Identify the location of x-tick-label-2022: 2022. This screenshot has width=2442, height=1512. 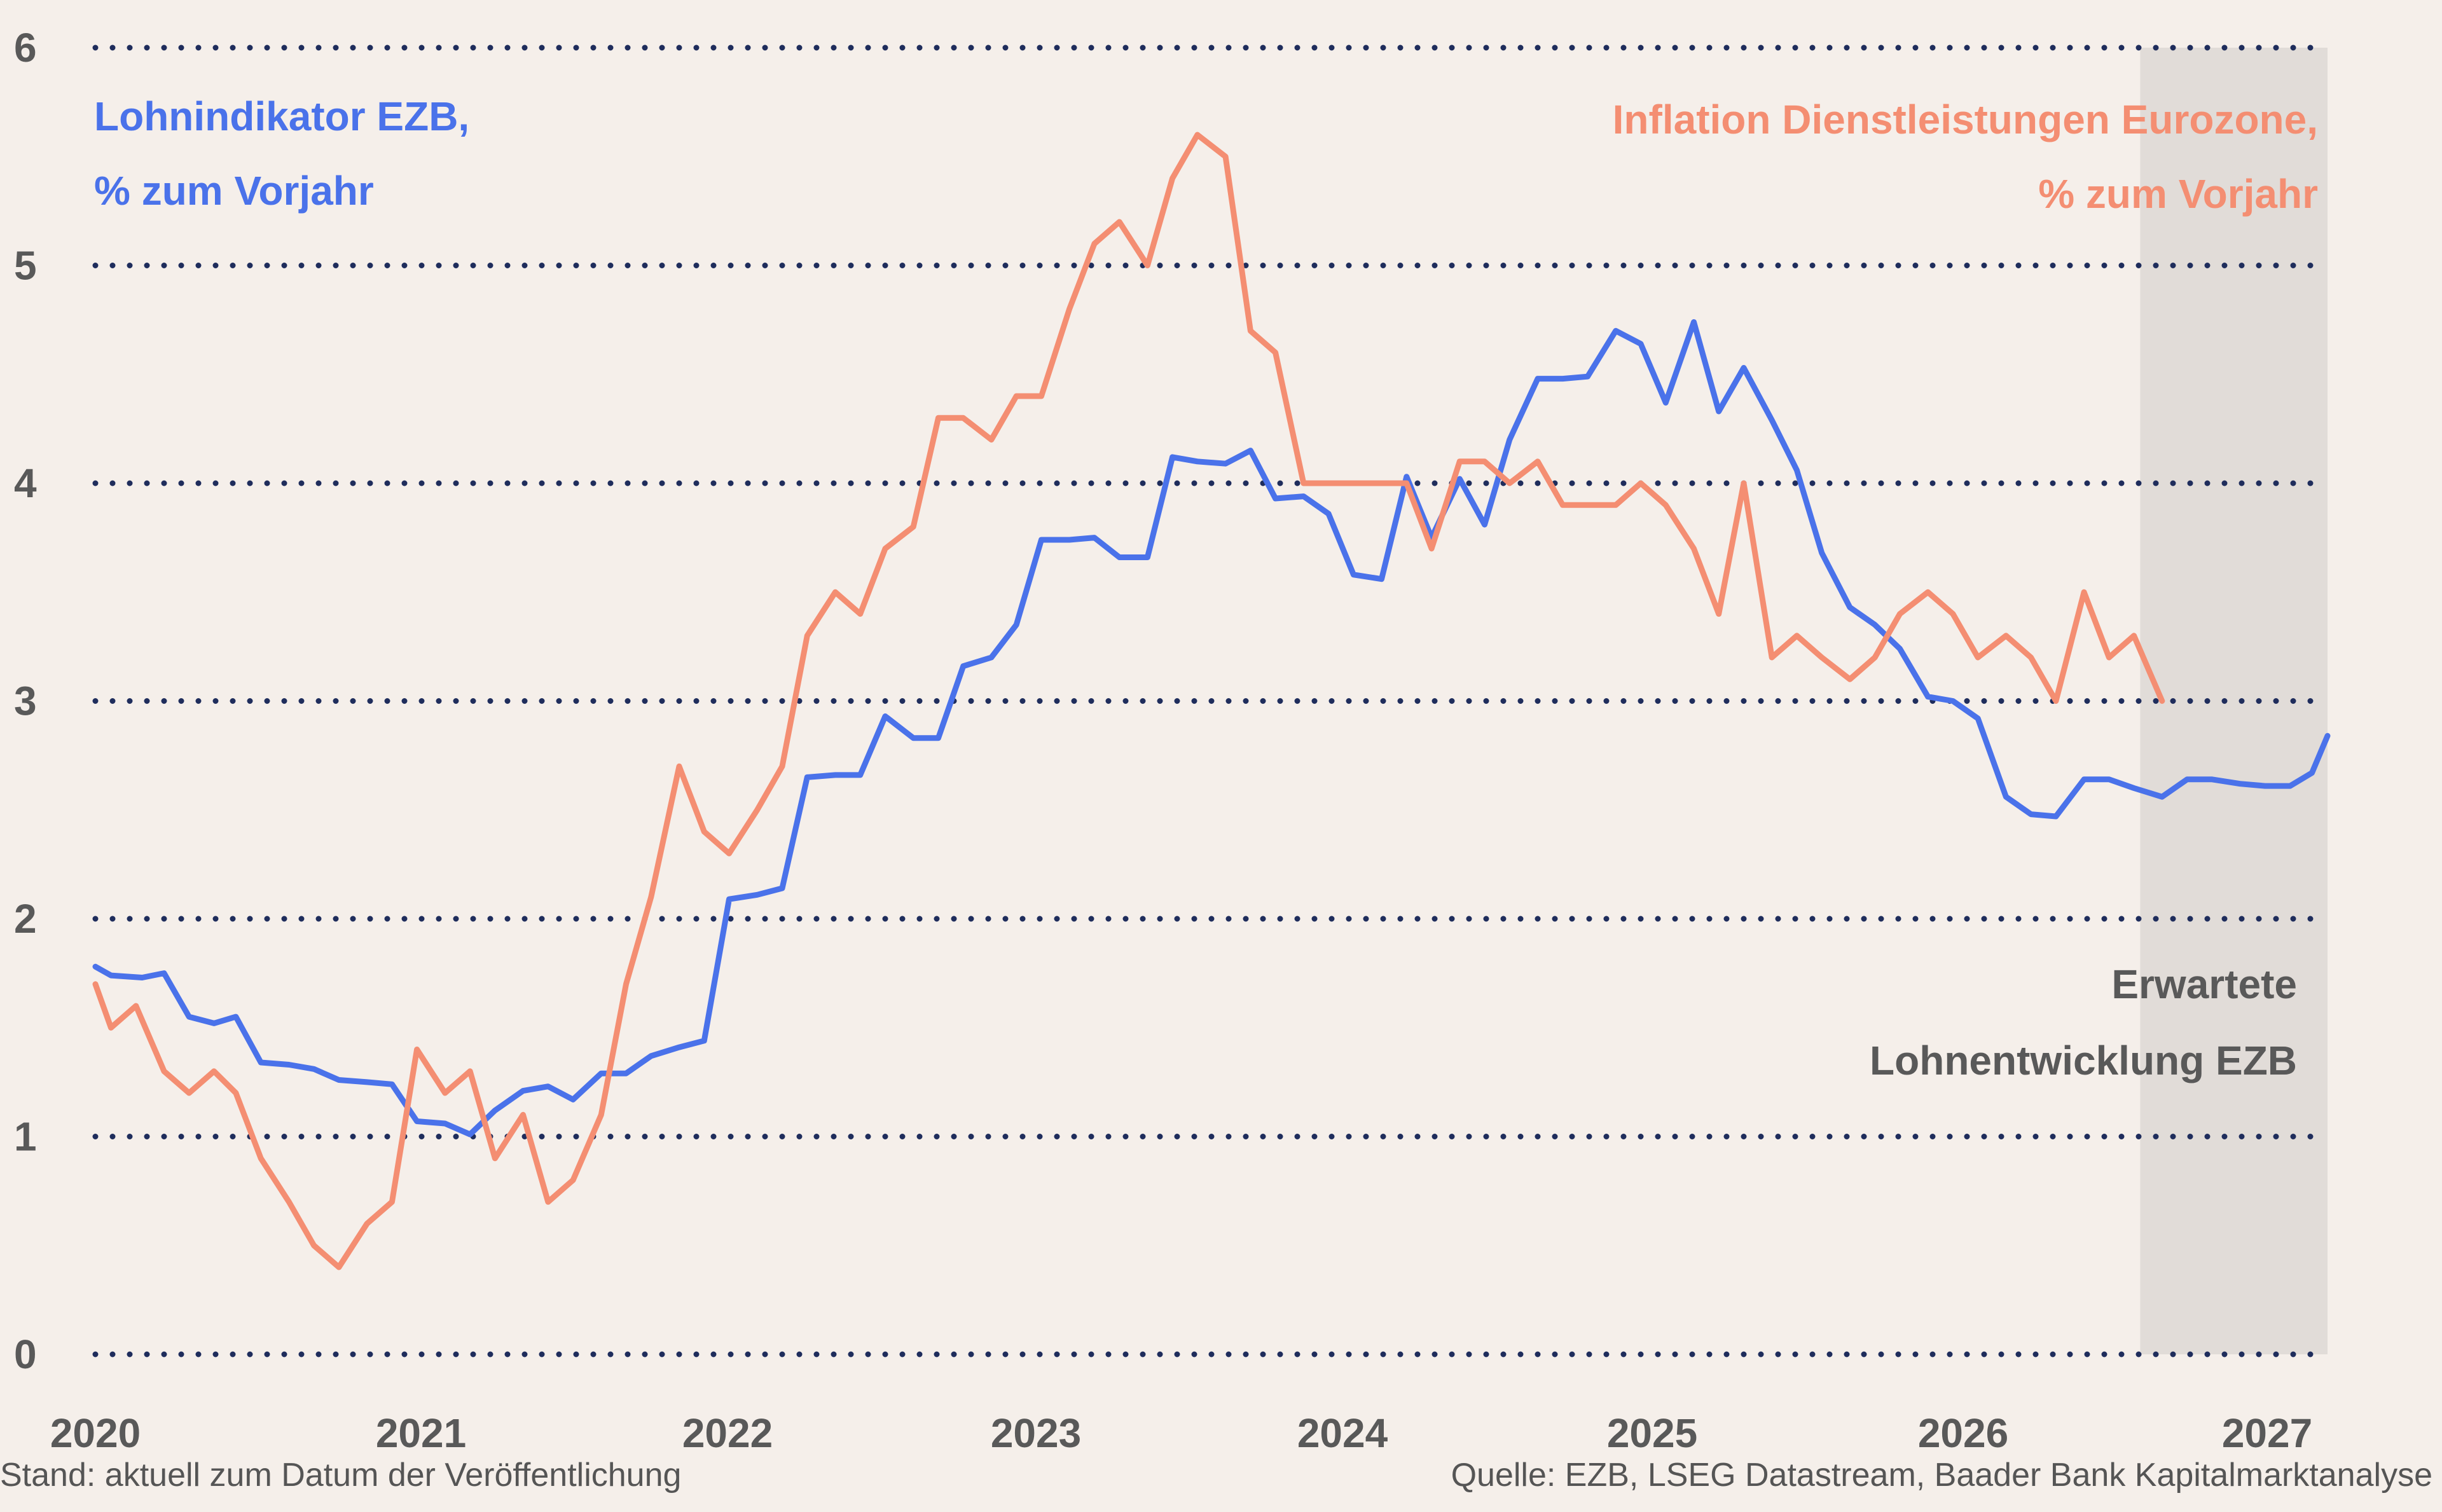
(727, 1433).